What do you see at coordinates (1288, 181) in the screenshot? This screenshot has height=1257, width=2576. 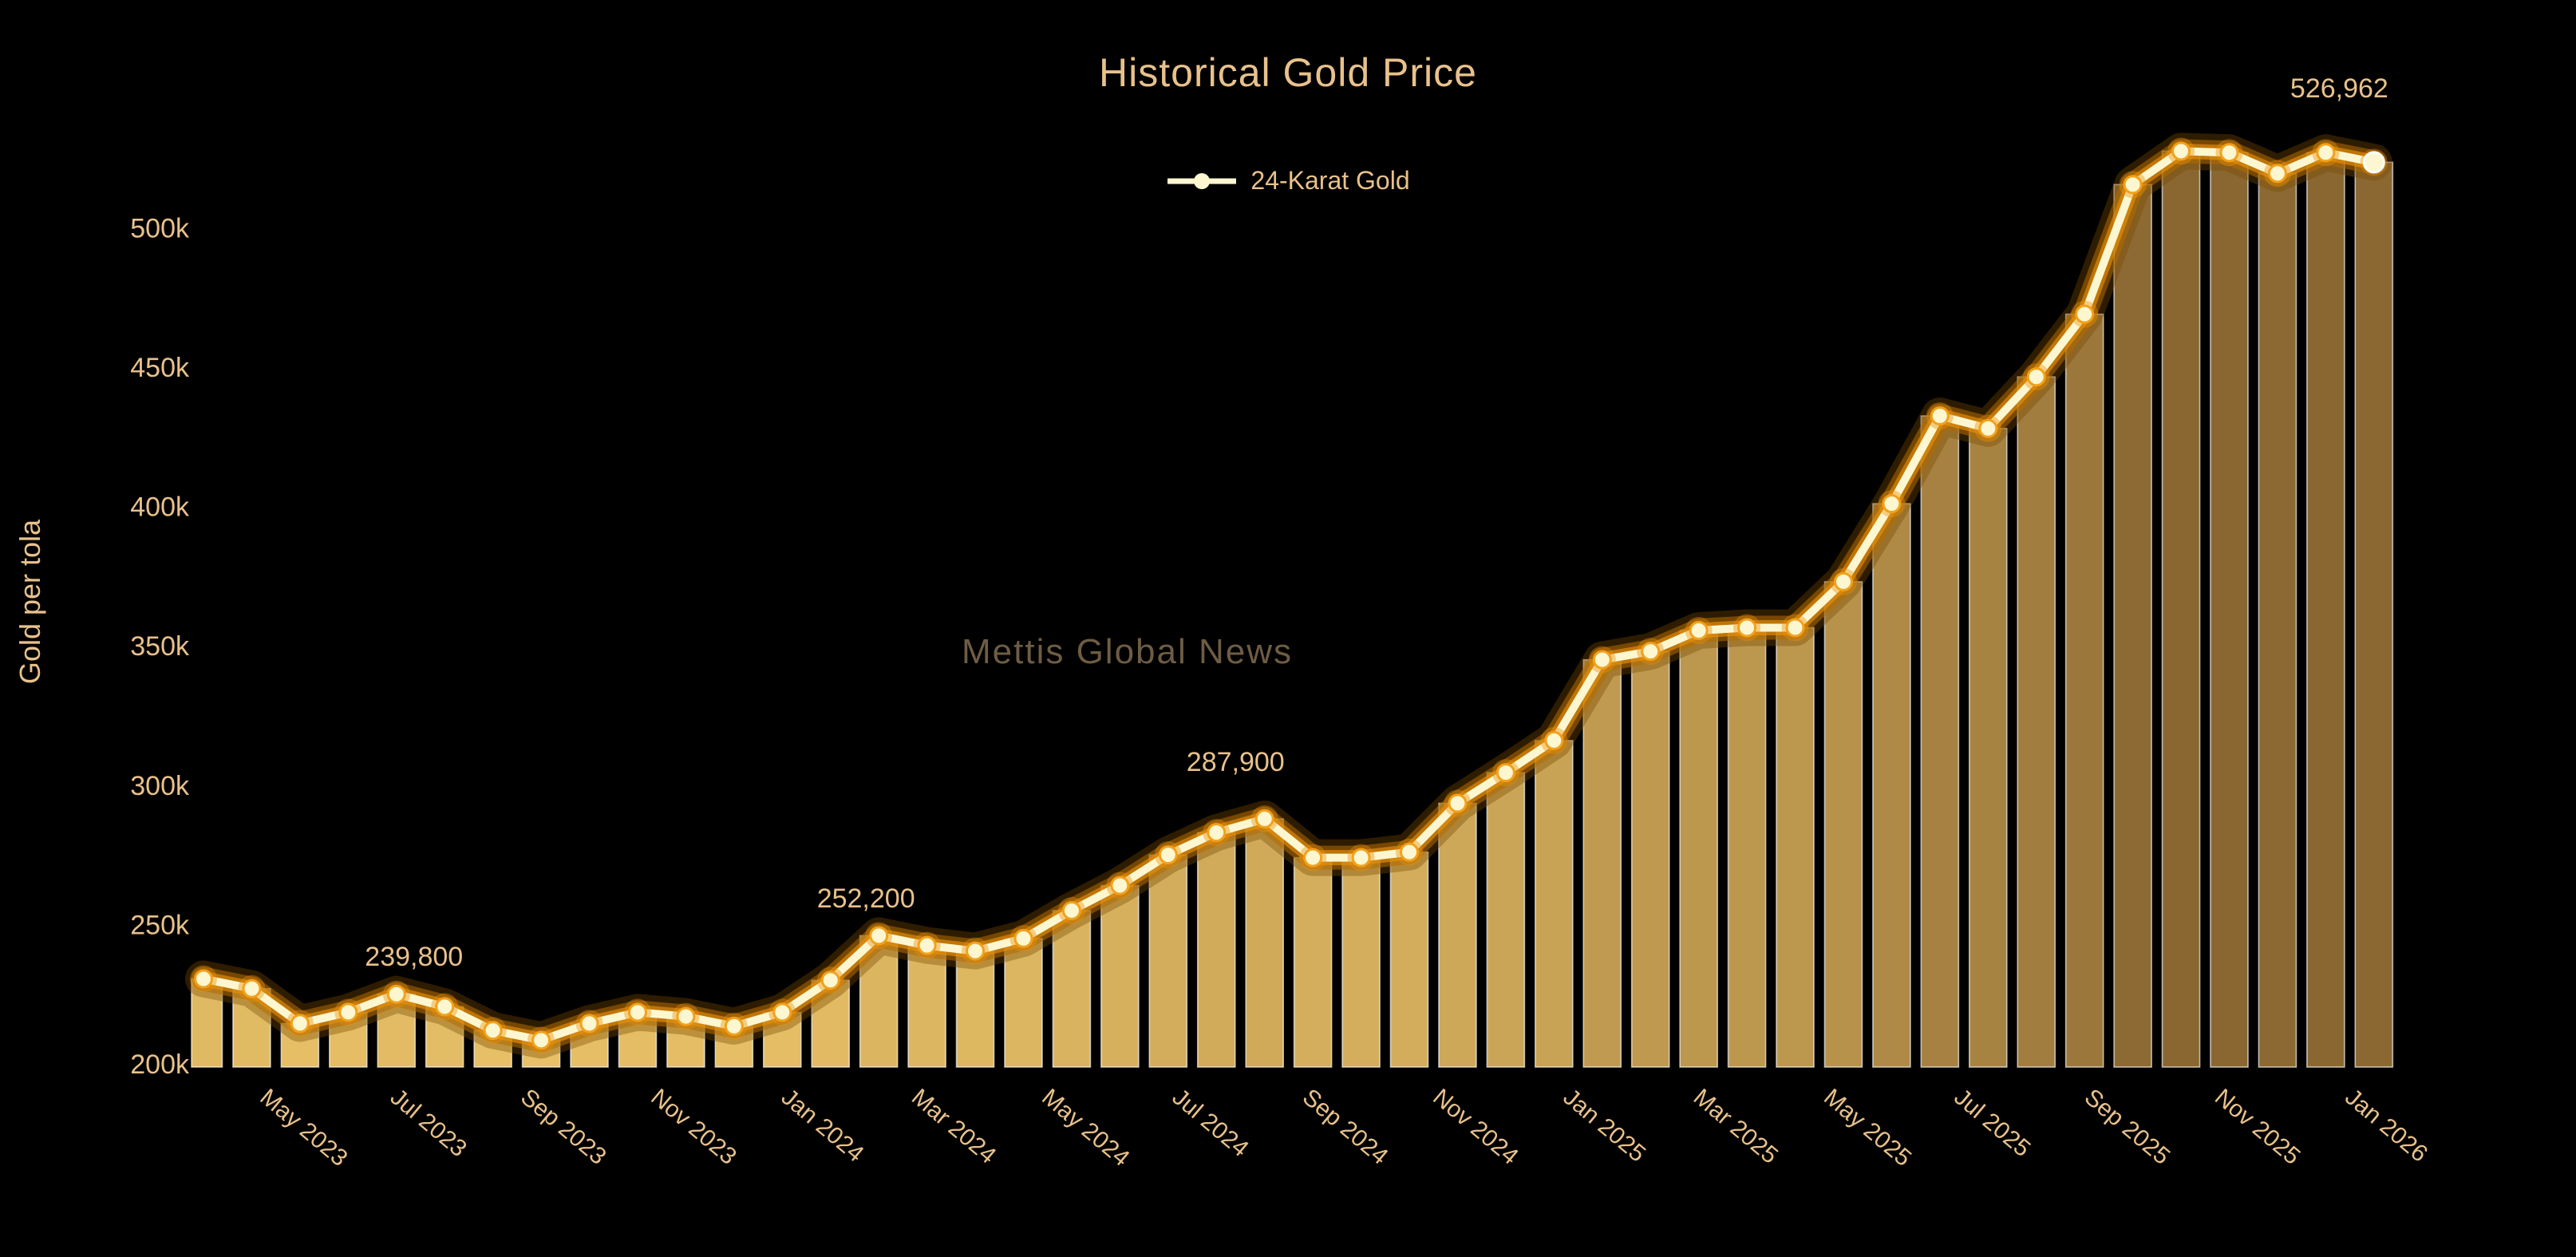 I see `legend: 24-Karat Gold` at bounding box center [1288, 181].